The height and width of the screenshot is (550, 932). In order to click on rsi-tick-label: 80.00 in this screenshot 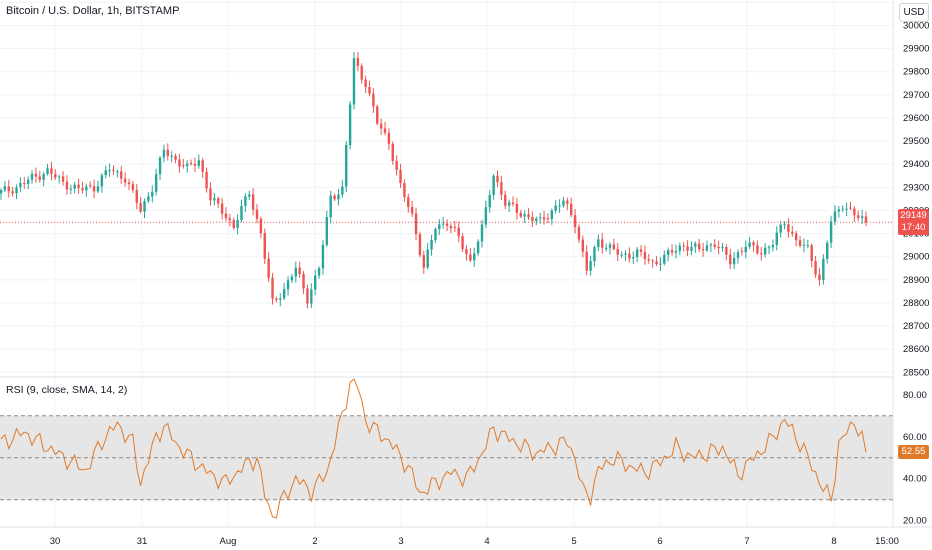, I will do `click(915, 395)`.